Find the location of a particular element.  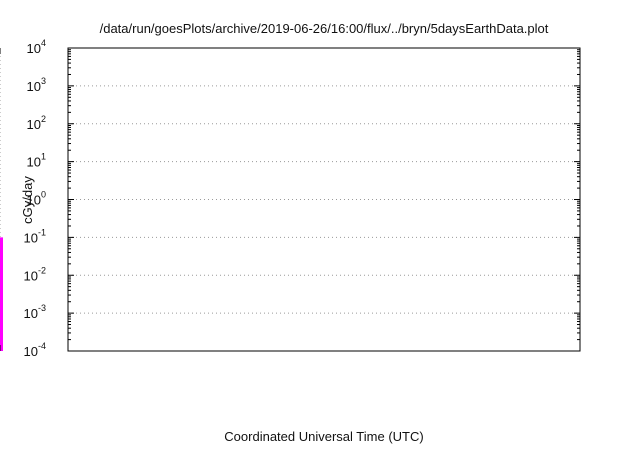

y-axis-label: cGy/day is located at coordinates (27, 200).